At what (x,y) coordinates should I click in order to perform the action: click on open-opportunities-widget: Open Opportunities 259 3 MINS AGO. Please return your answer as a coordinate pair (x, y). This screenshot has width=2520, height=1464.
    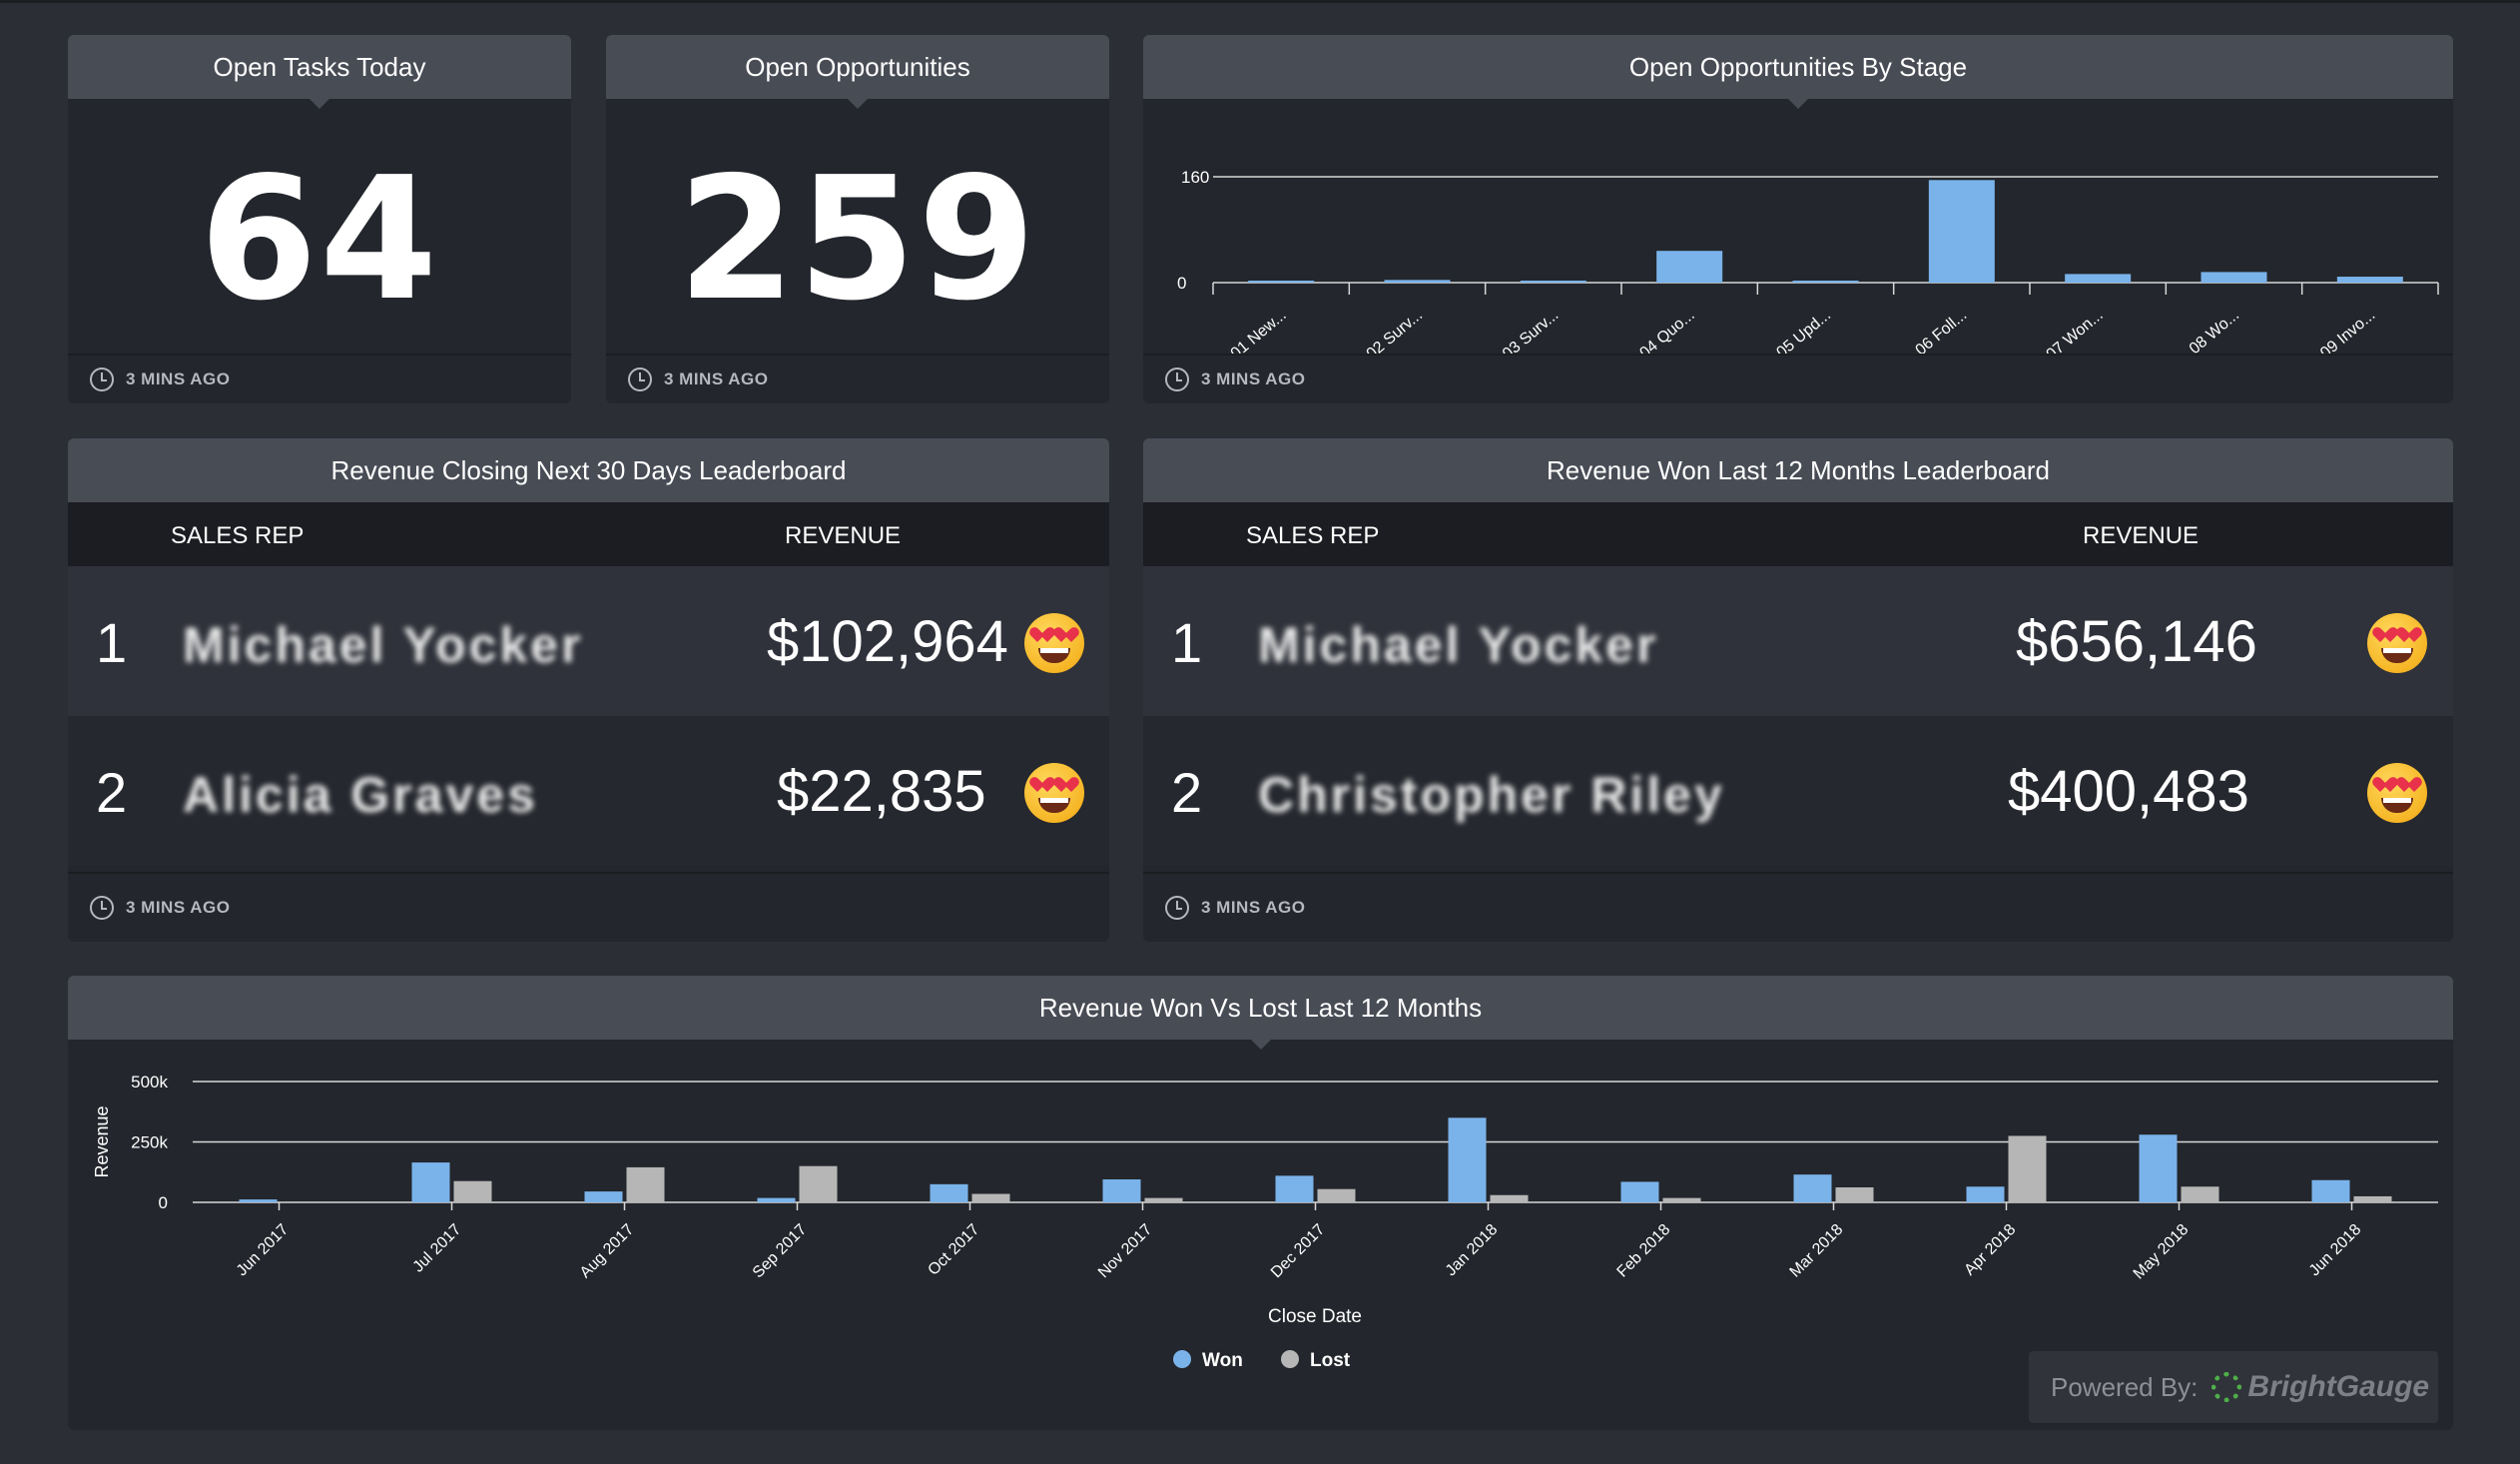
    Looking at the image, I should click on (857, 219).